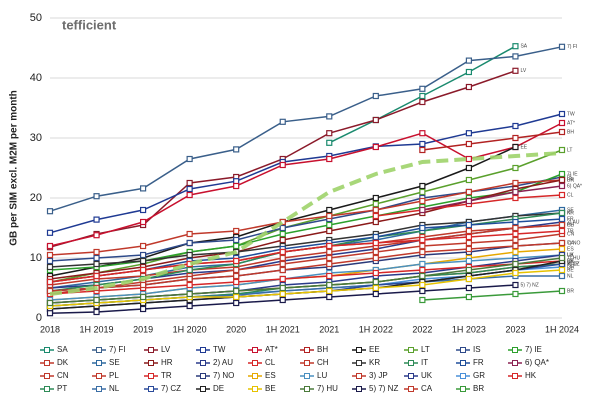 This screenshot has height=400, width=600. I want to click on end-label: BH, so click(570, 132).